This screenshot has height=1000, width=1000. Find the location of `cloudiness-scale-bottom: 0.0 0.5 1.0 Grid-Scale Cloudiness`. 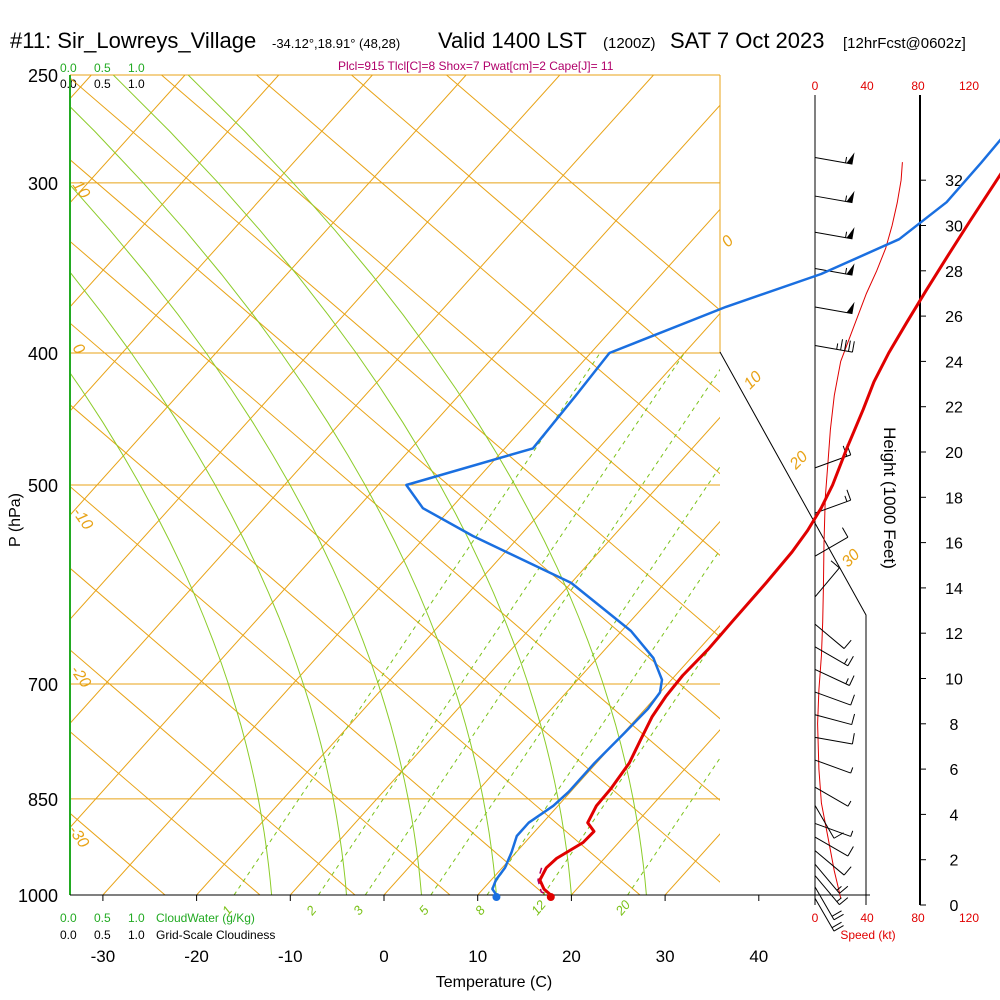

cloudiness-scale-bottom: 0.0 0.5 1.0 Grid-Scale Cloudiness is located at coordinates (167, 935).